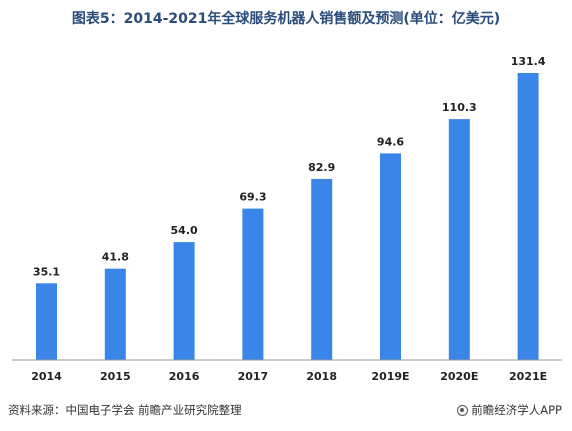  What do you see at coordinates (463, 410) in the screenshot?
I see `brand-logo-icon` at bounding box center [463, 410].